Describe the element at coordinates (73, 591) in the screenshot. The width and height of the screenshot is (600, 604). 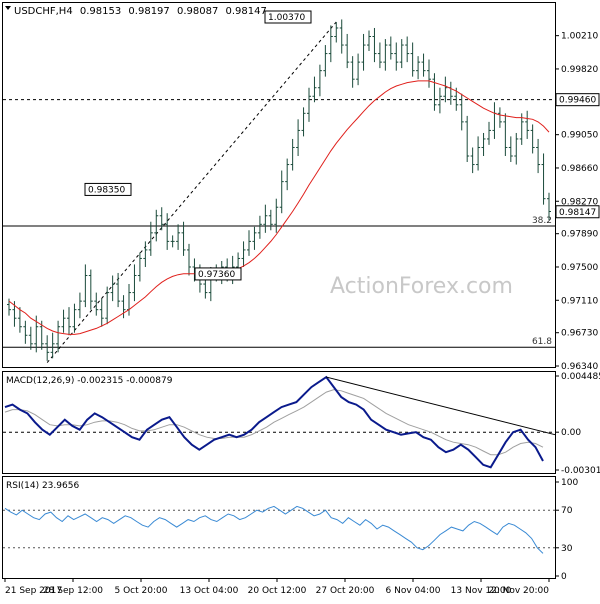
I see `time-tick-label: 28 Sep 12:00` at that location.